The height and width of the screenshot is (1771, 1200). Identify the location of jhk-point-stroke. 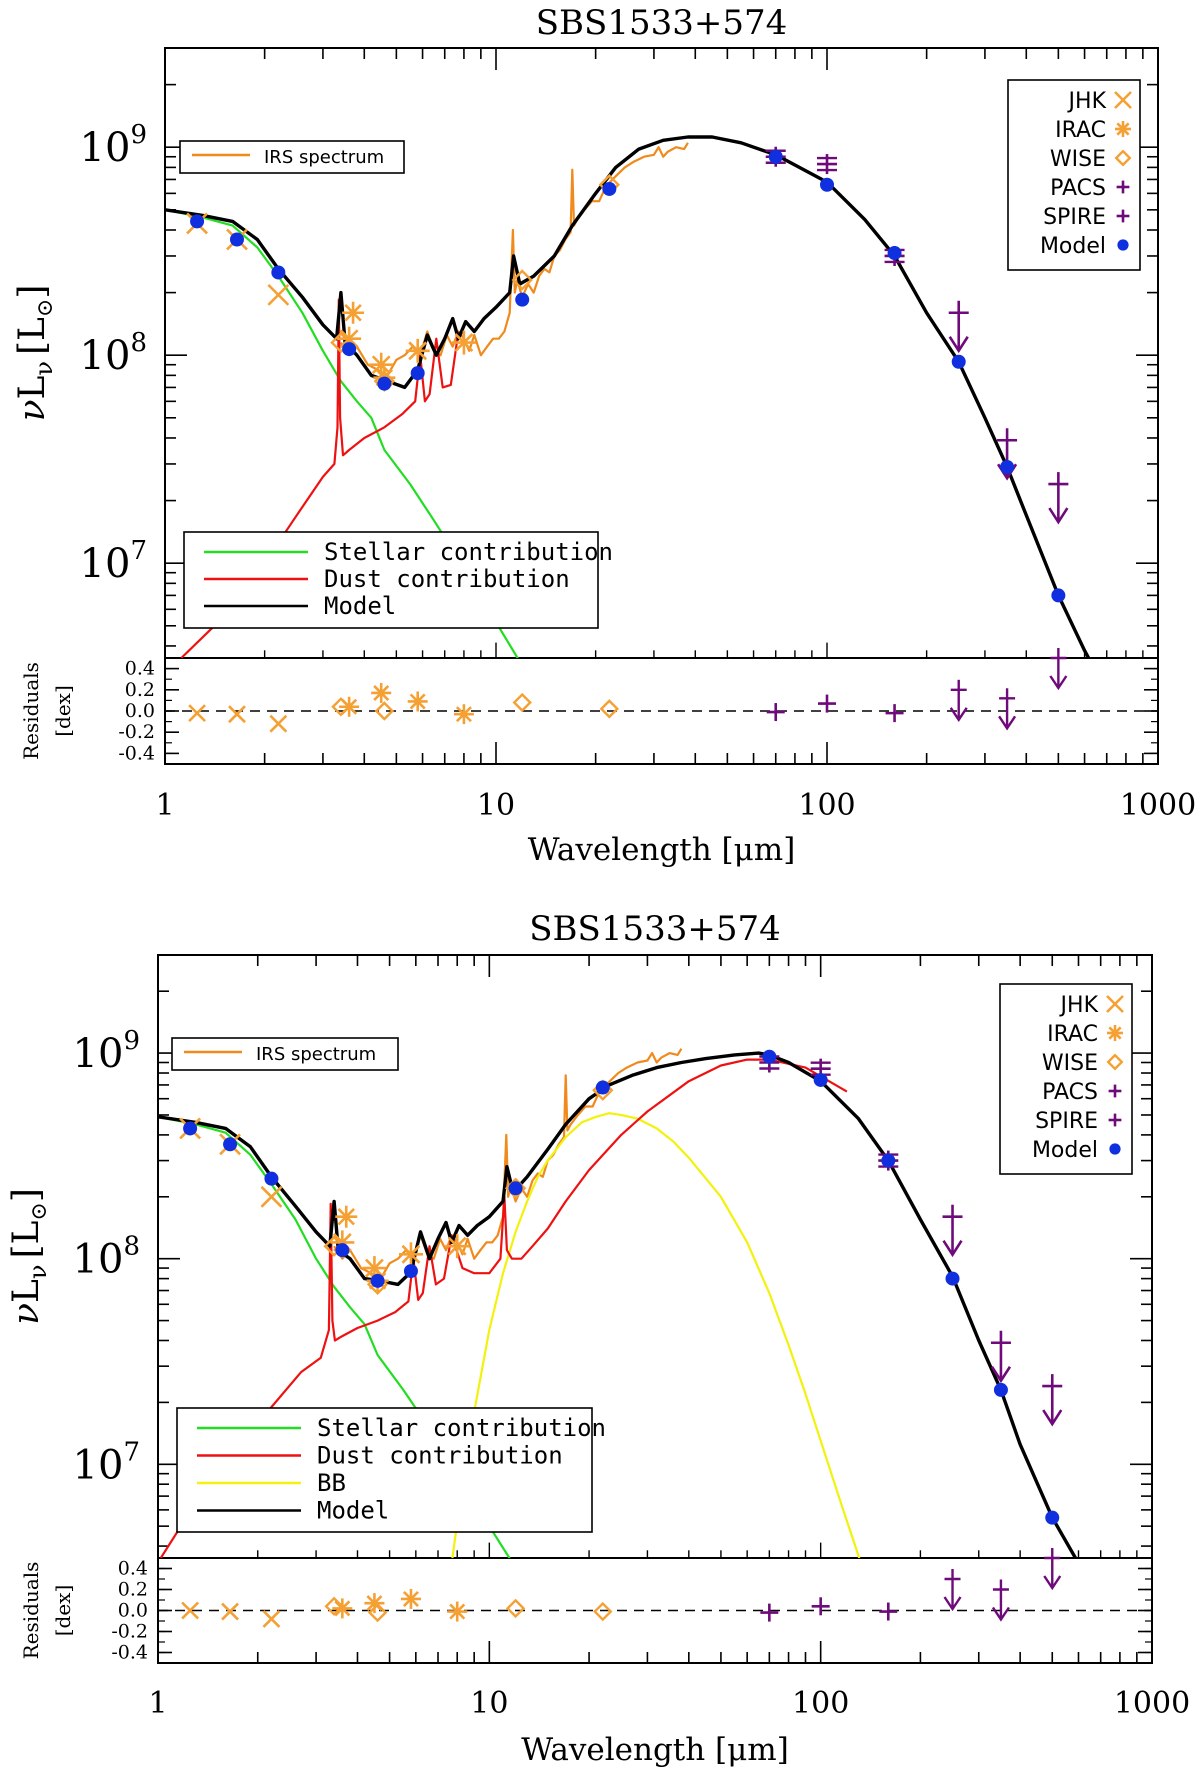
(271, 1196).